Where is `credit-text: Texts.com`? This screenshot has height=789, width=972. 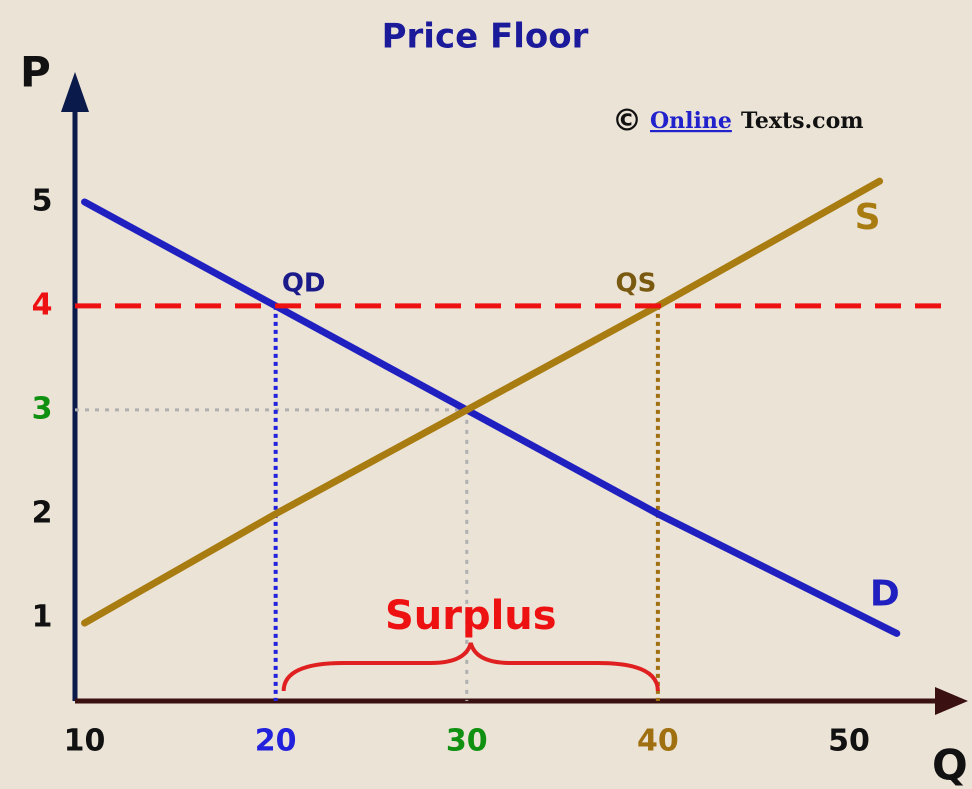
credit-text: Texts.com is located at coordinates (802, 121).